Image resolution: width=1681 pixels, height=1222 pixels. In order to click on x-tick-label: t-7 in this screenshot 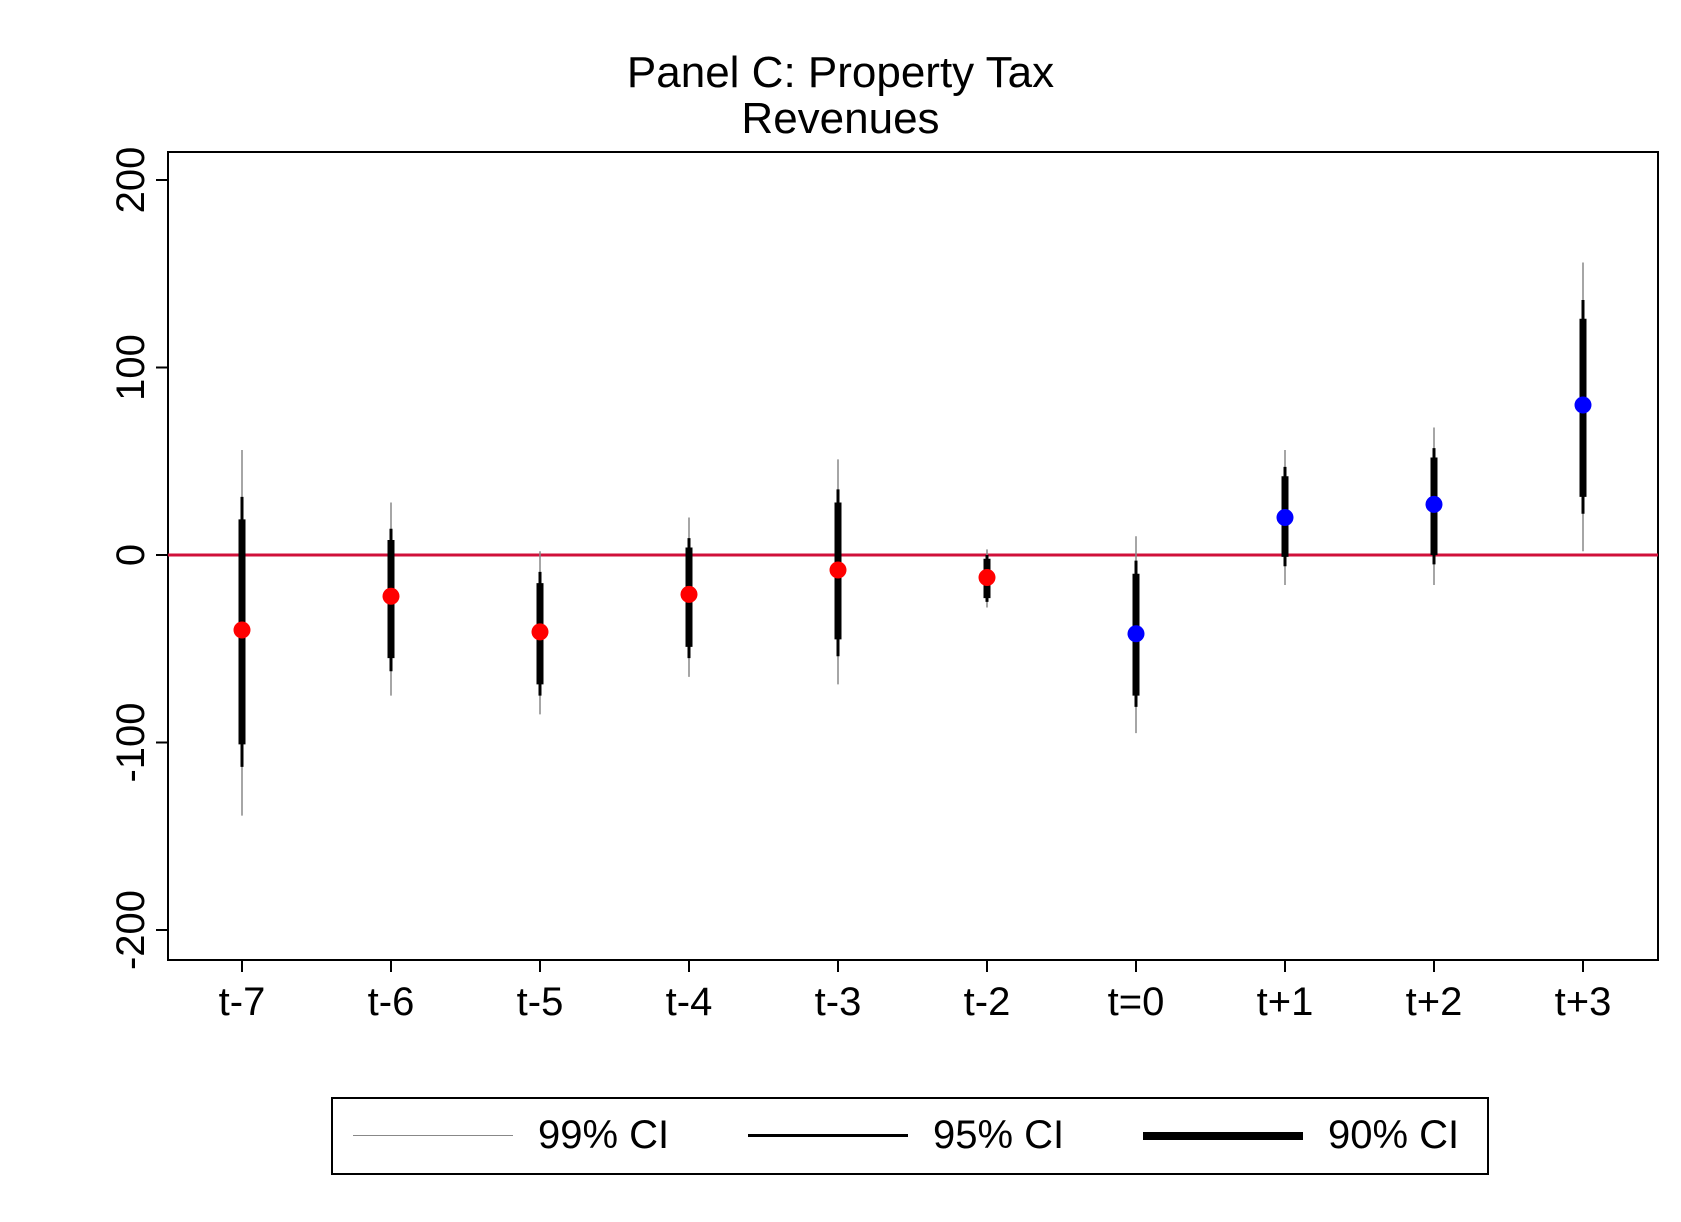, I will do `click(242, 1002)`.